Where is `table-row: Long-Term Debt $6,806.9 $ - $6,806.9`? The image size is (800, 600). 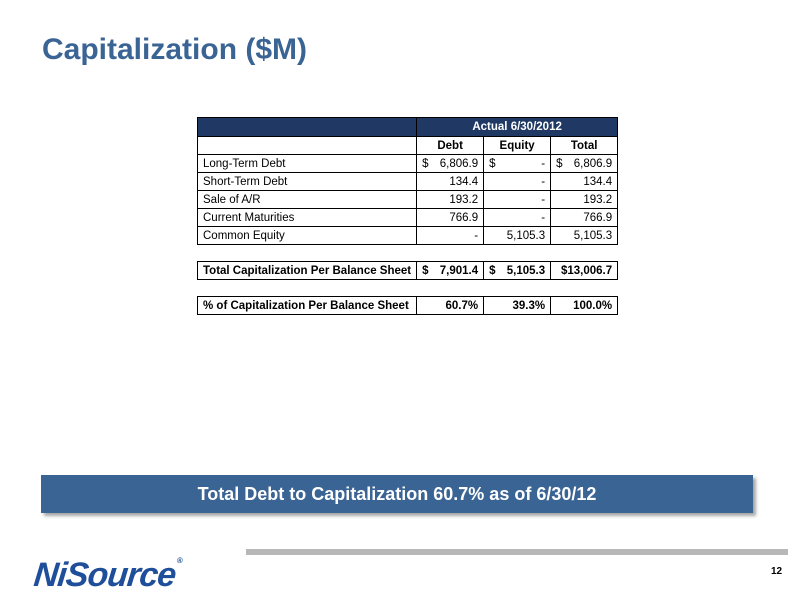 table-row: Long-Term Debt $6,806.9 $ - $6,806.9 is located at coordinates (407, 163).